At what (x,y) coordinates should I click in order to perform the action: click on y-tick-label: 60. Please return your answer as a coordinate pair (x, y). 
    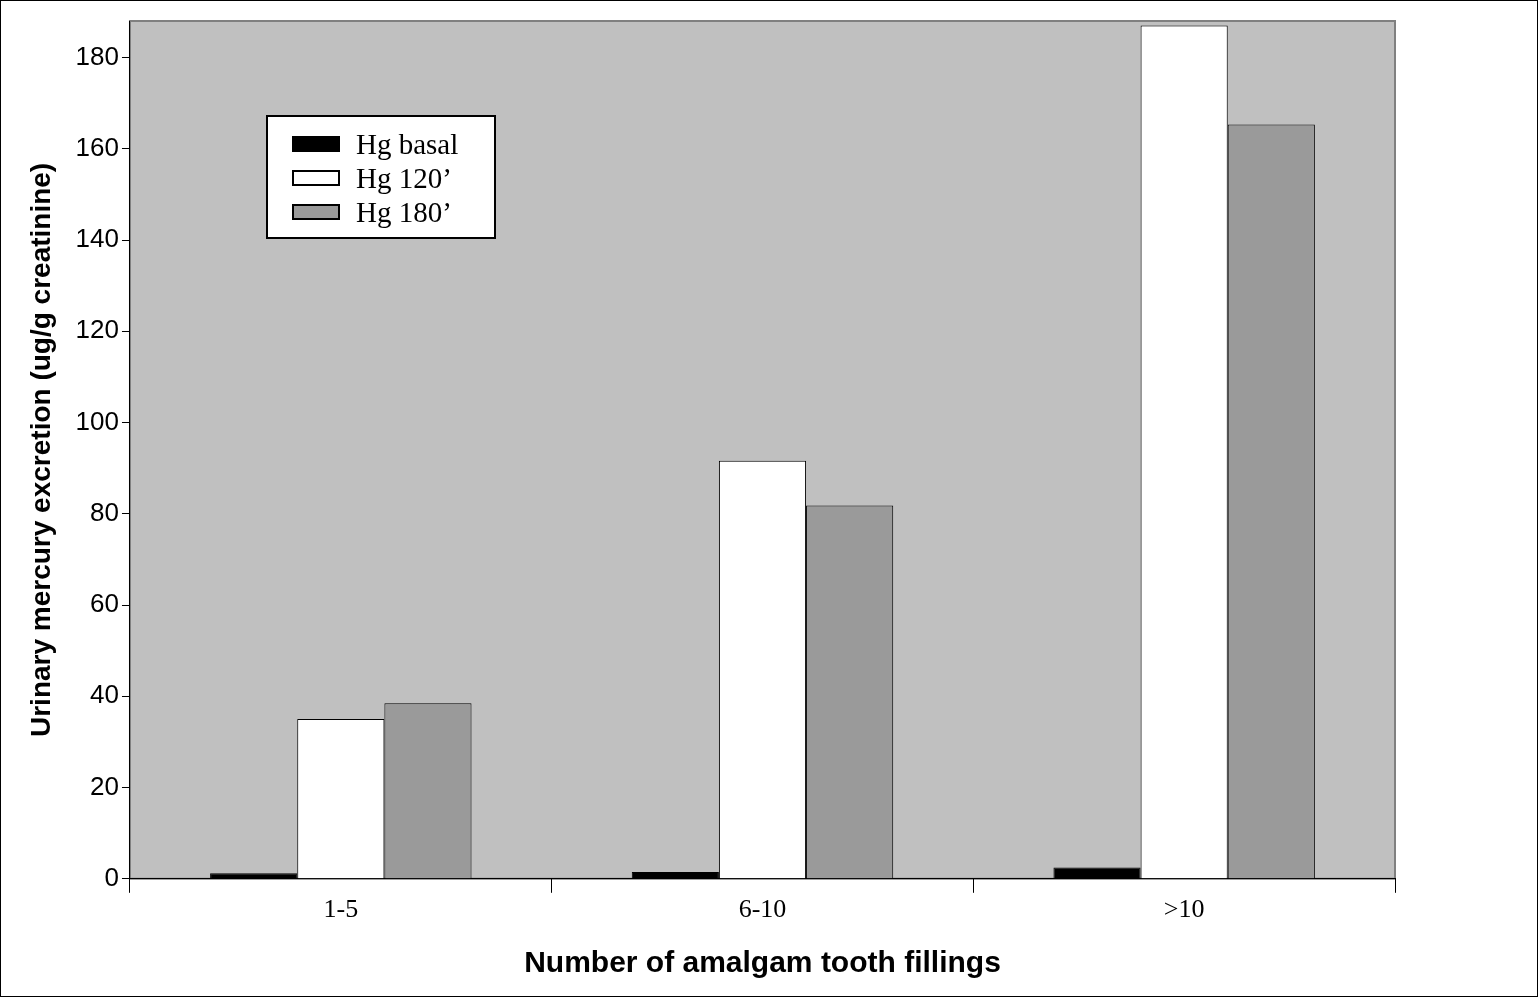
    Looking at the image, I should click on (104, 603).